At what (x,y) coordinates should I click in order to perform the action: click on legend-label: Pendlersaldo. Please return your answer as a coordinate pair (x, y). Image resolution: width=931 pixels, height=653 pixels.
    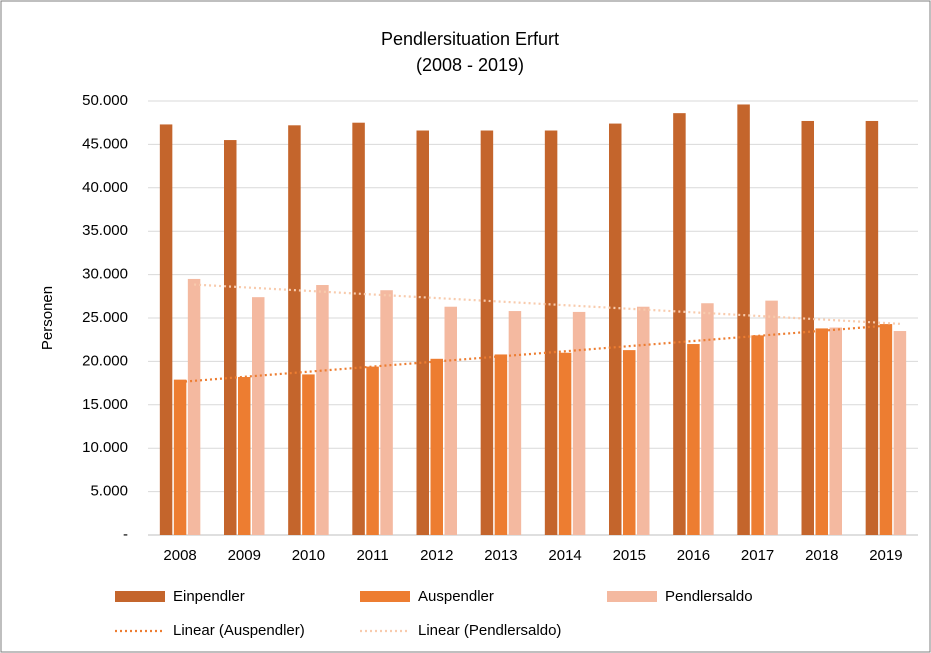
    Looking at the image, I should click on (709, 596).